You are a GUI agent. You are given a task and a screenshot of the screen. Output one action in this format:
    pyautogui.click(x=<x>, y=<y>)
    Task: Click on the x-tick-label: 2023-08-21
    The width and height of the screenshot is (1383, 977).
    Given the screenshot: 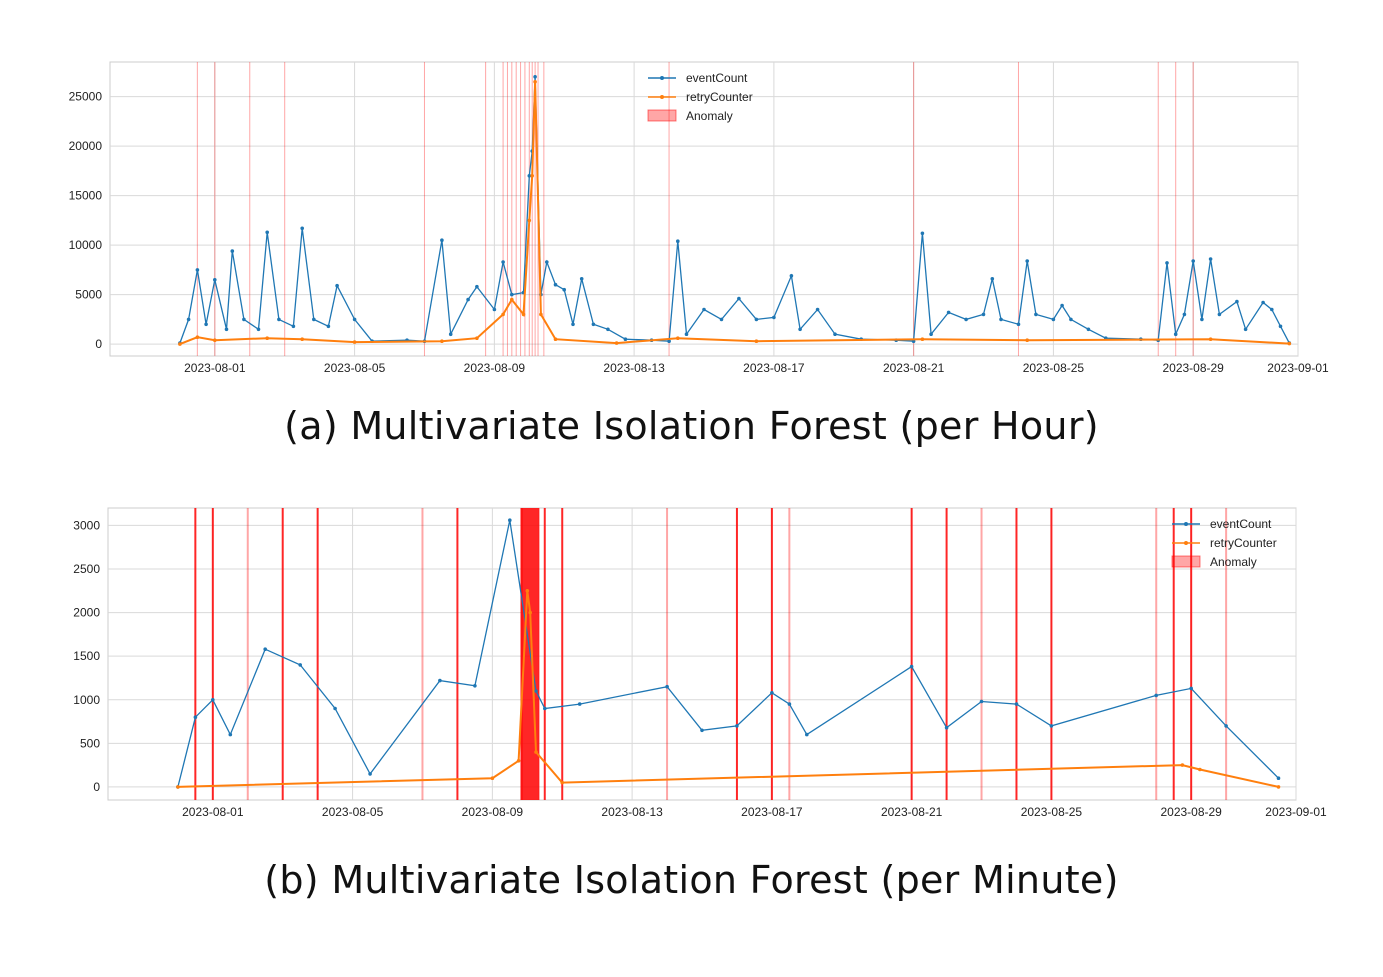 What is the action you would take?
    pyautogui.click(x=912, y=812)
    